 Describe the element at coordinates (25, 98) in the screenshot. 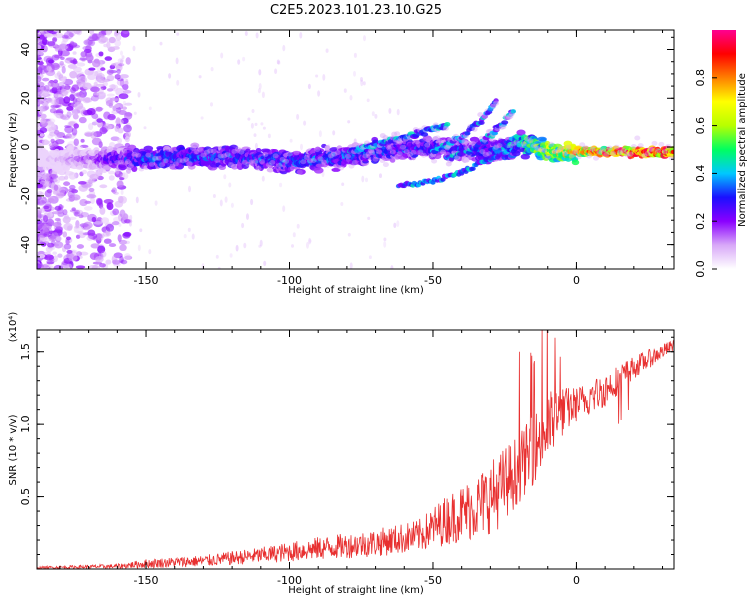

I see `y-tick-label: 20` at that location.